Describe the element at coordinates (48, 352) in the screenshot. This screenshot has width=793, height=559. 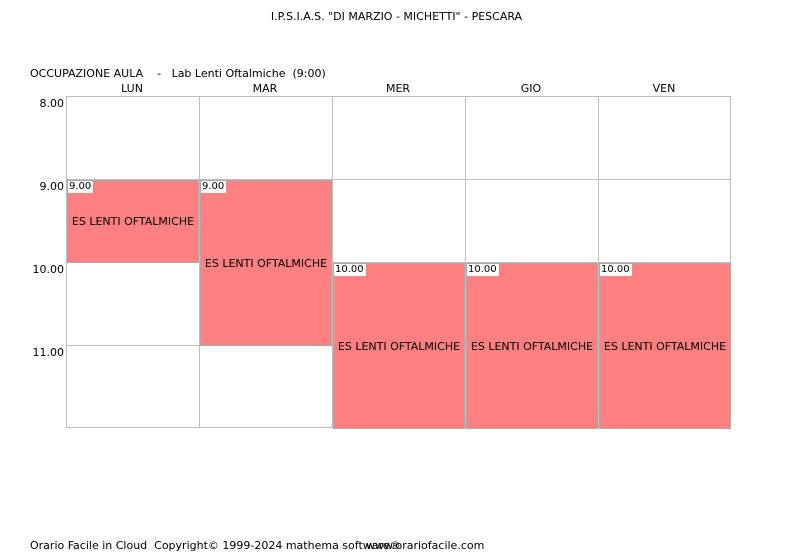
I see `hour-label-11: 11.00` at that location.